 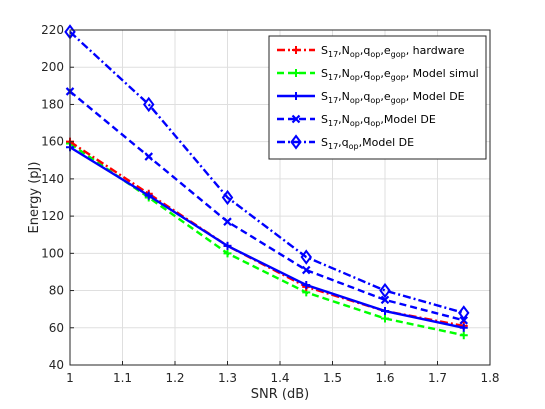 I want to click on legend-label: S17,qop,Model DE, so click(x=367, y=143).